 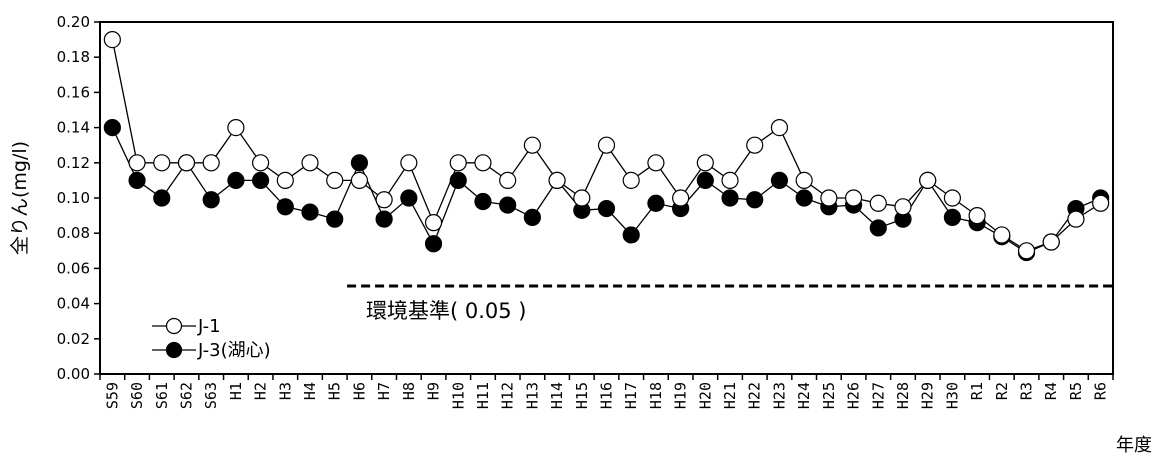 I want to click on x-tick-label: R6, so click(x=1101, y=391).